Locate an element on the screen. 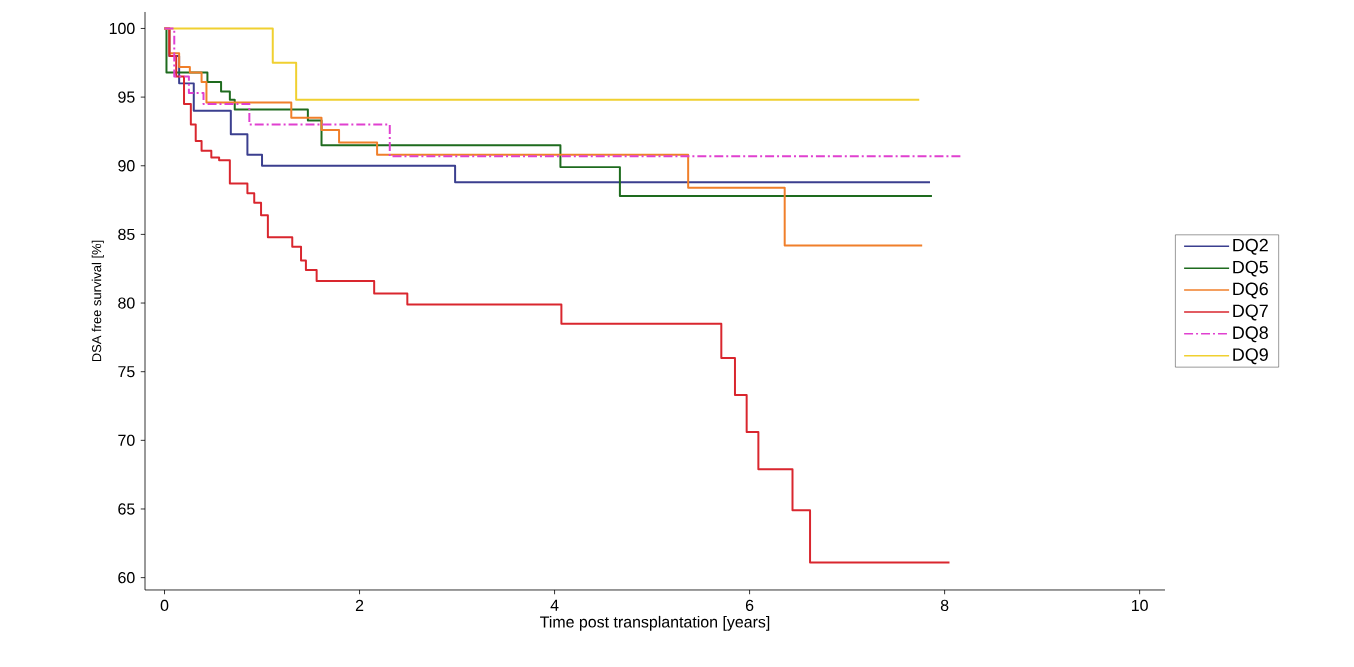 This screenshot has width=1354, height=667. x-tick-label: 10 is located at coordinates (1139, 605).